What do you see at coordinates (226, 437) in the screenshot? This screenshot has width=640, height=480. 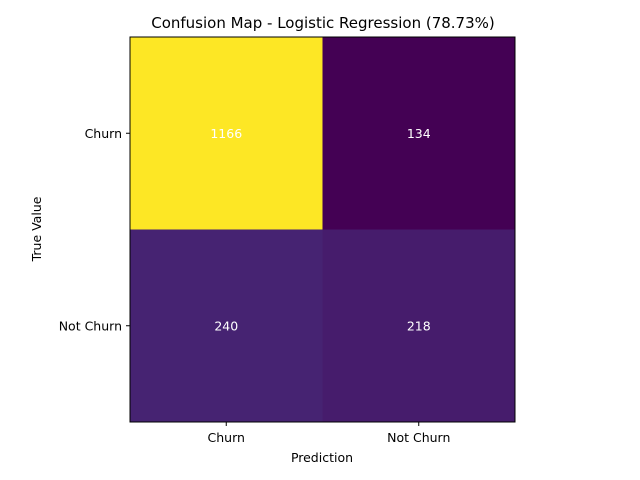 I see `x-tick-label: Churn` at bounding box center [226, 437].